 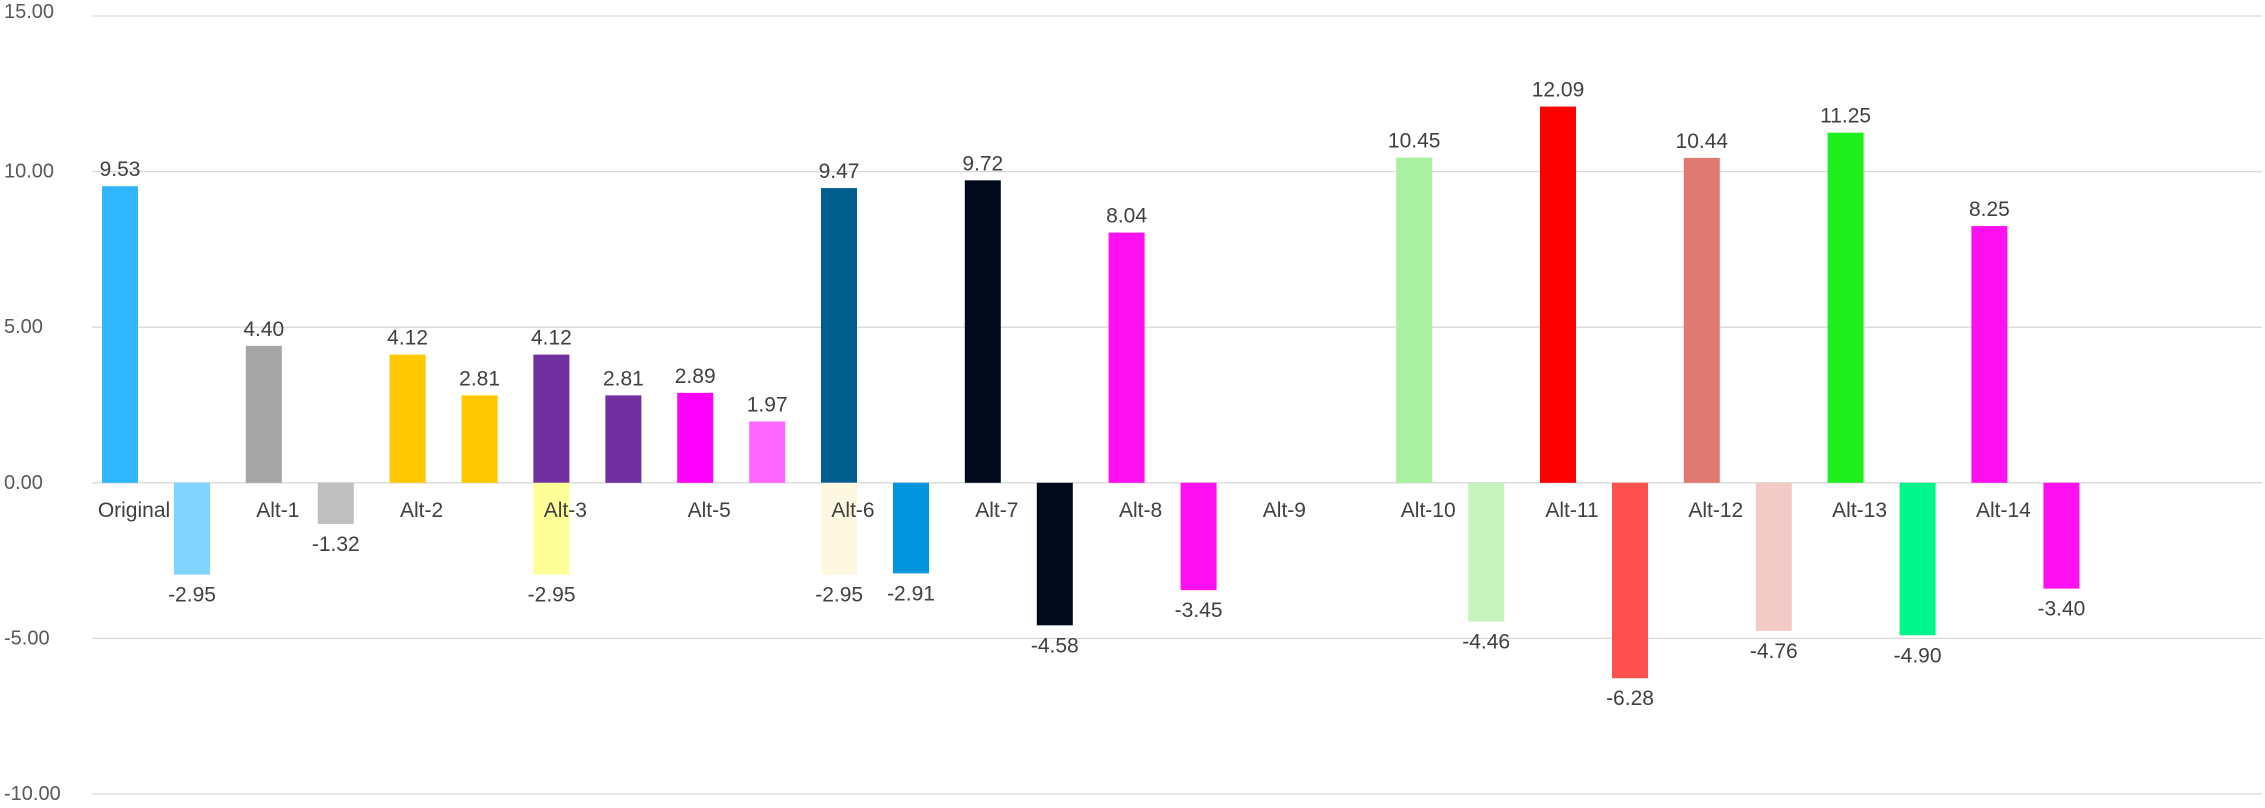 I want to click on data-label: 8.04, so click(x=1126, y=216).